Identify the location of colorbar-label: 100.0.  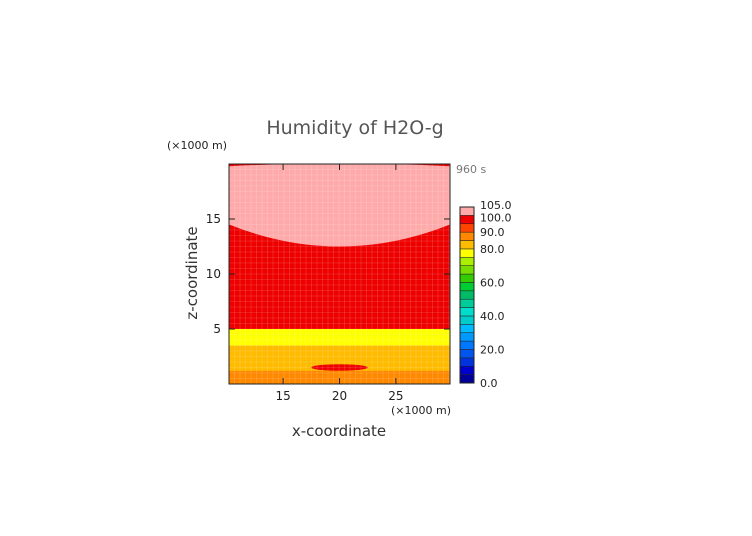
(496, 217).